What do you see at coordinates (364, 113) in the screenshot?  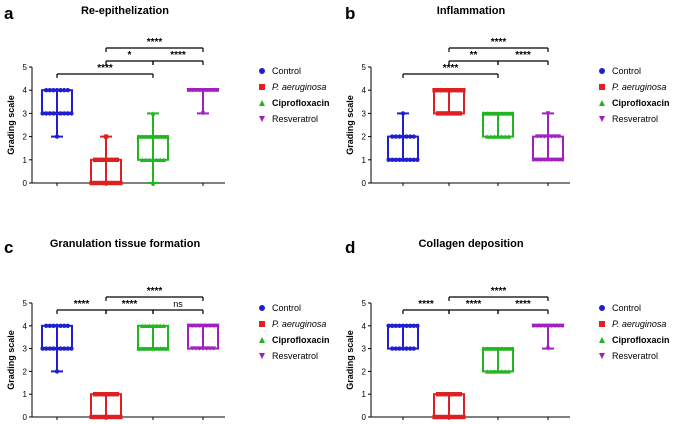 I see `y-tick-label: 3` at bounding box center [364, 113].